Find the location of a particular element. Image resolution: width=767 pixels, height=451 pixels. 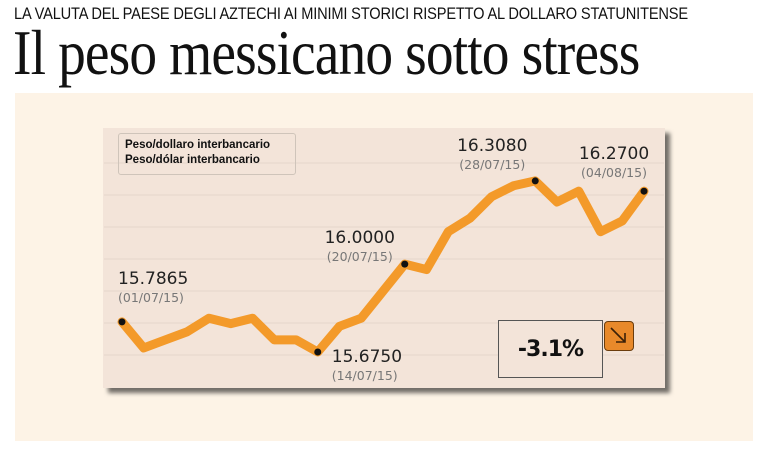

data-label-value: 15.6750 is located at coordinates (367, 357).